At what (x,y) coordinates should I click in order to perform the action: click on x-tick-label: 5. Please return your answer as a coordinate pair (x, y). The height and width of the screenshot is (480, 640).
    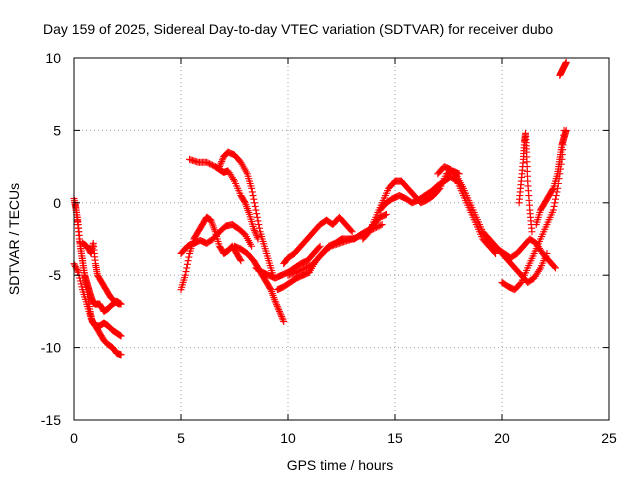
    Looking at the image, I should click on (181, 438).